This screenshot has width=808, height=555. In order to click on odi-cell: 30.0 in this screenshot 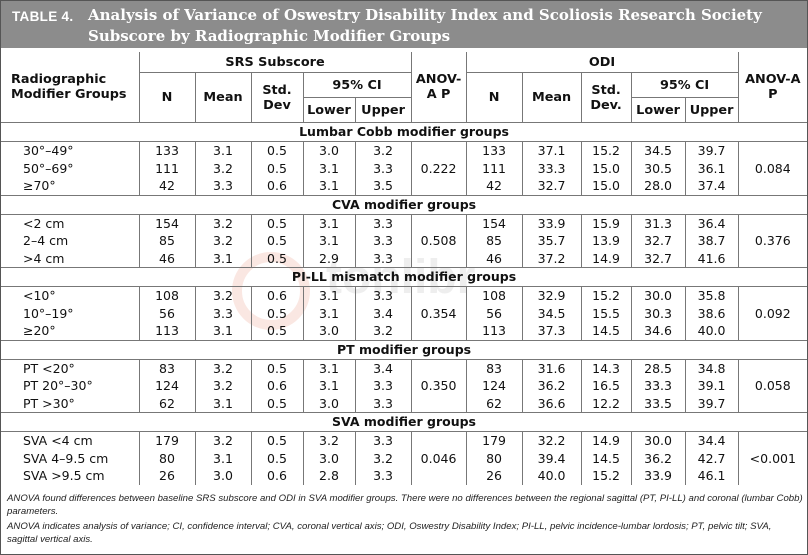, I will do `click(658, 295)`.